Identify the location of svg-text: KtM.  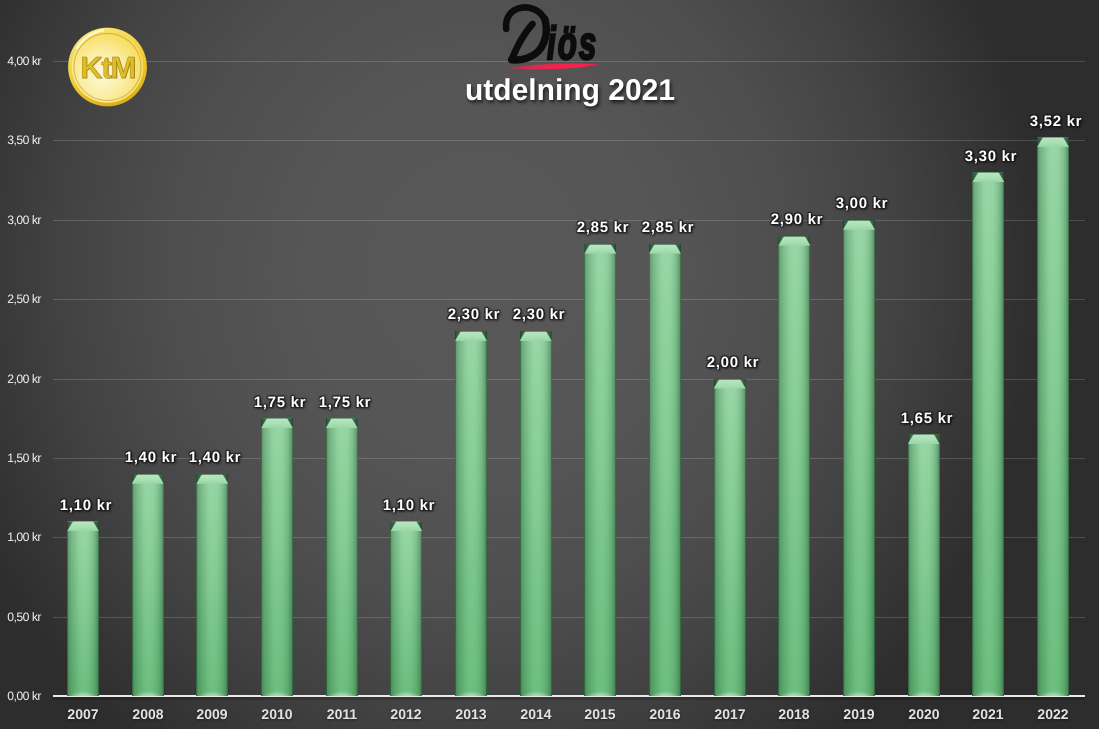
(107, 67).